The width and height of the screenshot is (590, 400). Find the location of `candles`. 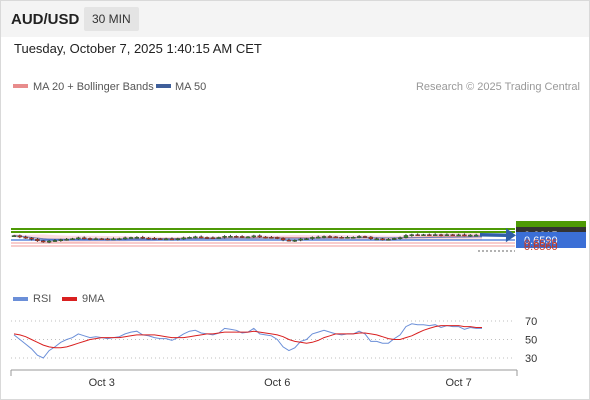

candles is located at coordinates (248, 238).